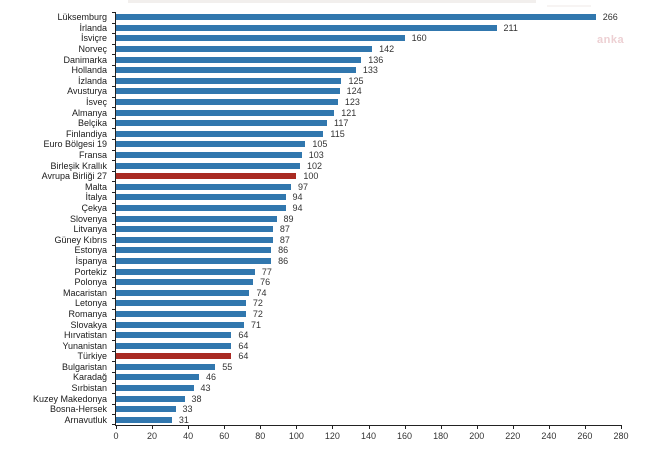  What do you see at coordinates (368, 271) in the screenshot?
I see `bar-row: 77` at bounding box center [368, 271].